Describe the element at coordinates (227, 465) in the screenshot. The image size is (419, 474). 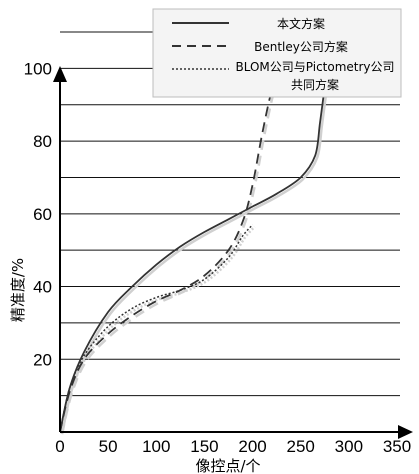
I see `x-axis-label: 像控点/个` at that location.